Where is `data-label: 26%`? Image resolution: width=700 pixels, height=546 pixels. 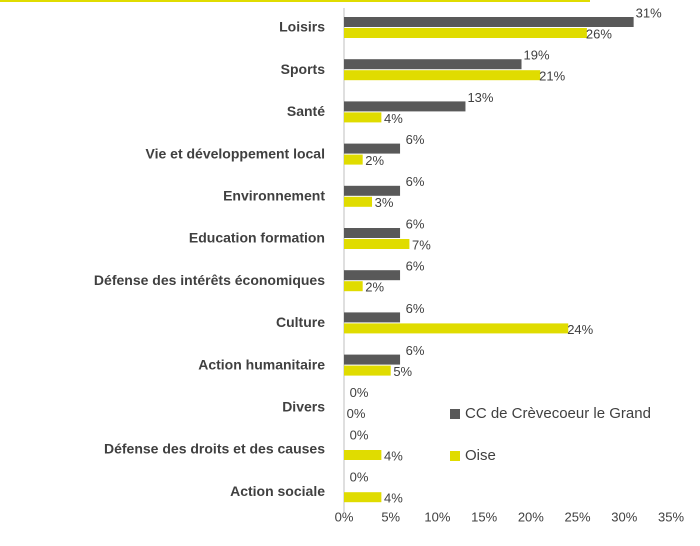 data-label: 26% is located at coordinates (599, 33).